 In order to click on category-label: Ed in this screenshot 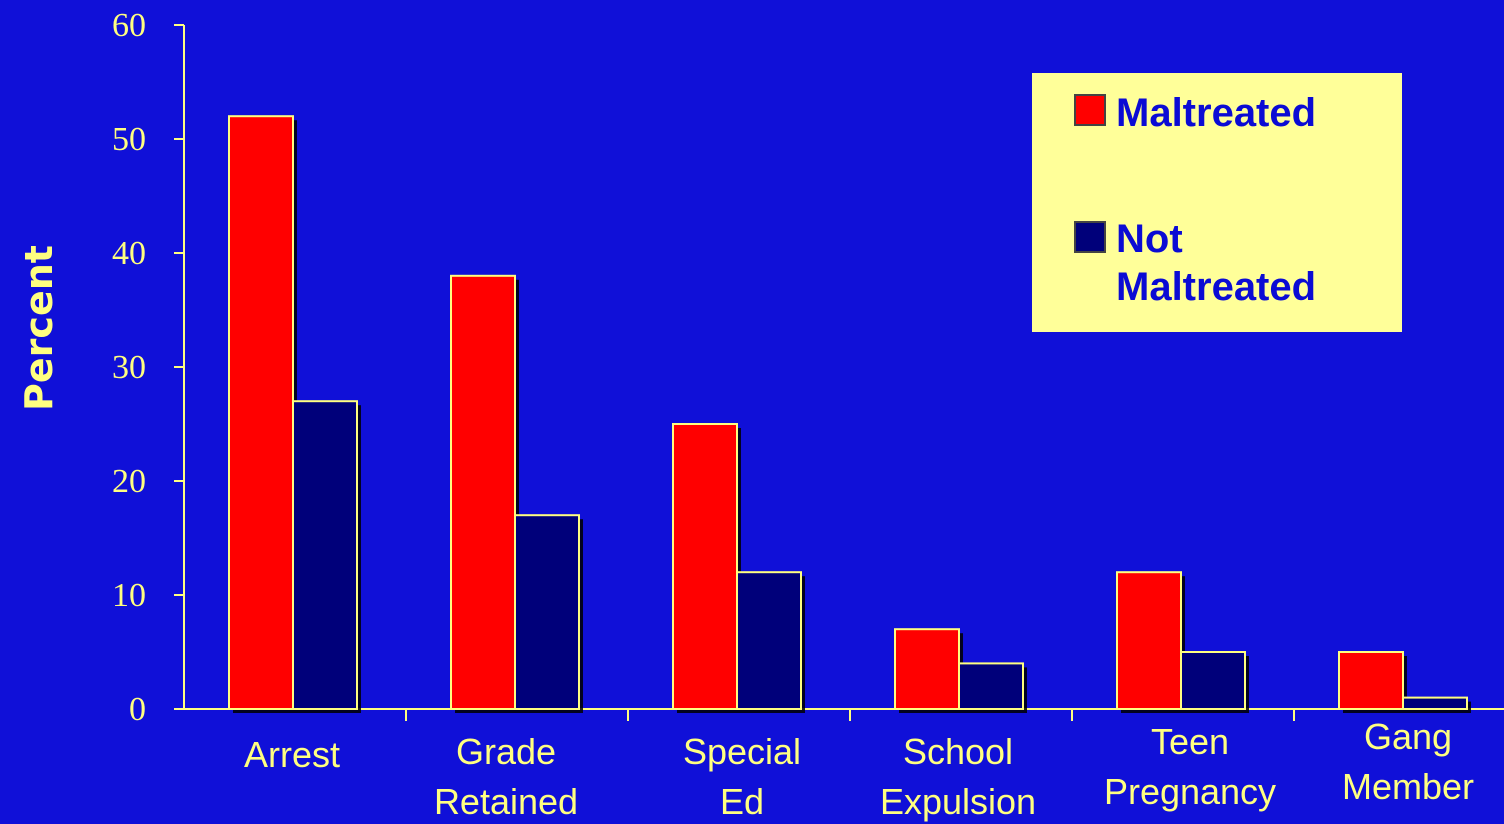, I will do `click(742, 801)`.